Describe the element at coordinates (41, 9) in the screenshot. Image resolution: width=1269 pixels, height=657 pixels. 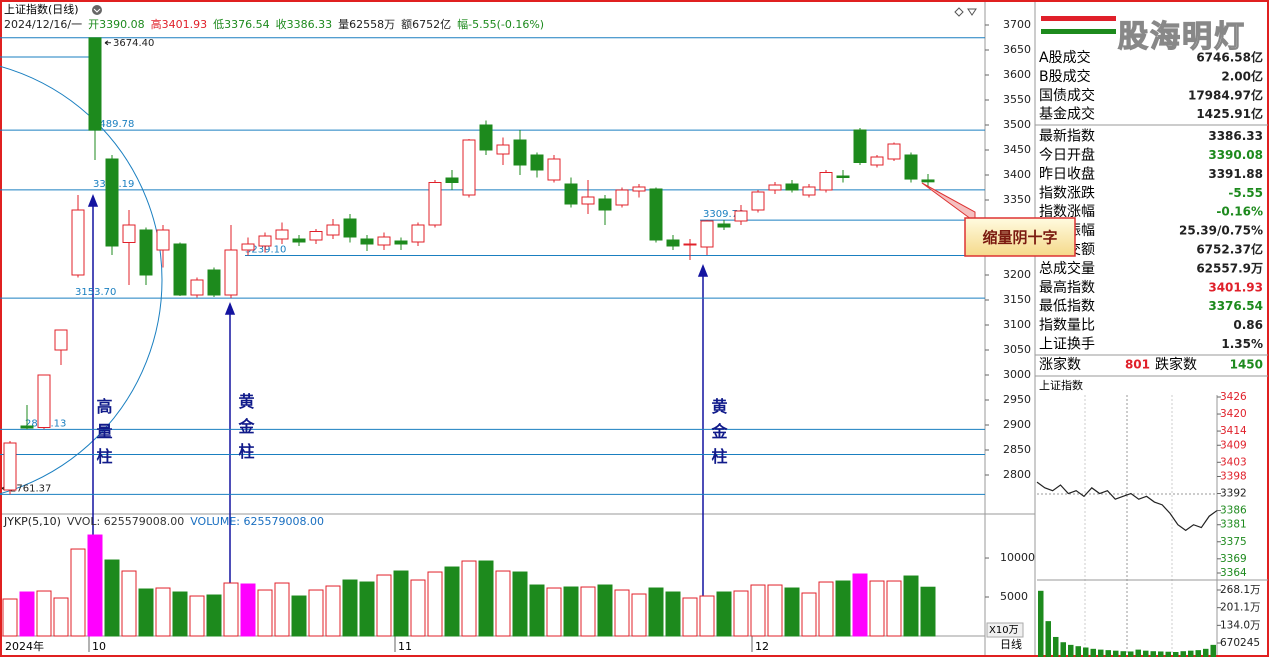
I see `chart-title: 上证指数(日线)` at that location.